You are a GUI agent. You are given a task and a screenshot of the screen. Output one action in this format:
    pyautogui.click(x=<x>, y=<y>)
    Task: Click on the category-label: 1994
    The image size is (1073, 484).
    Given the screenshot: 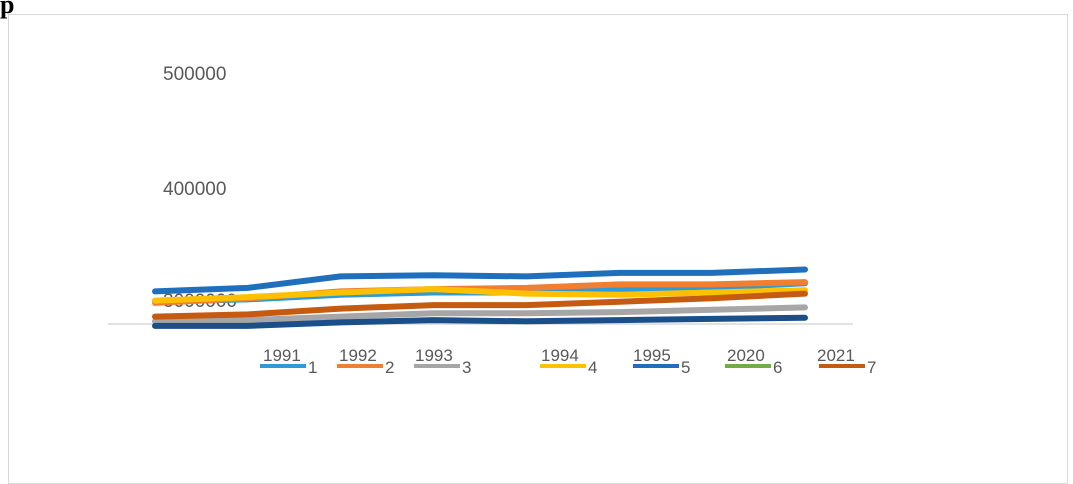 What is the action you would take?
    pyautogui.click(x=560, y=355)
    